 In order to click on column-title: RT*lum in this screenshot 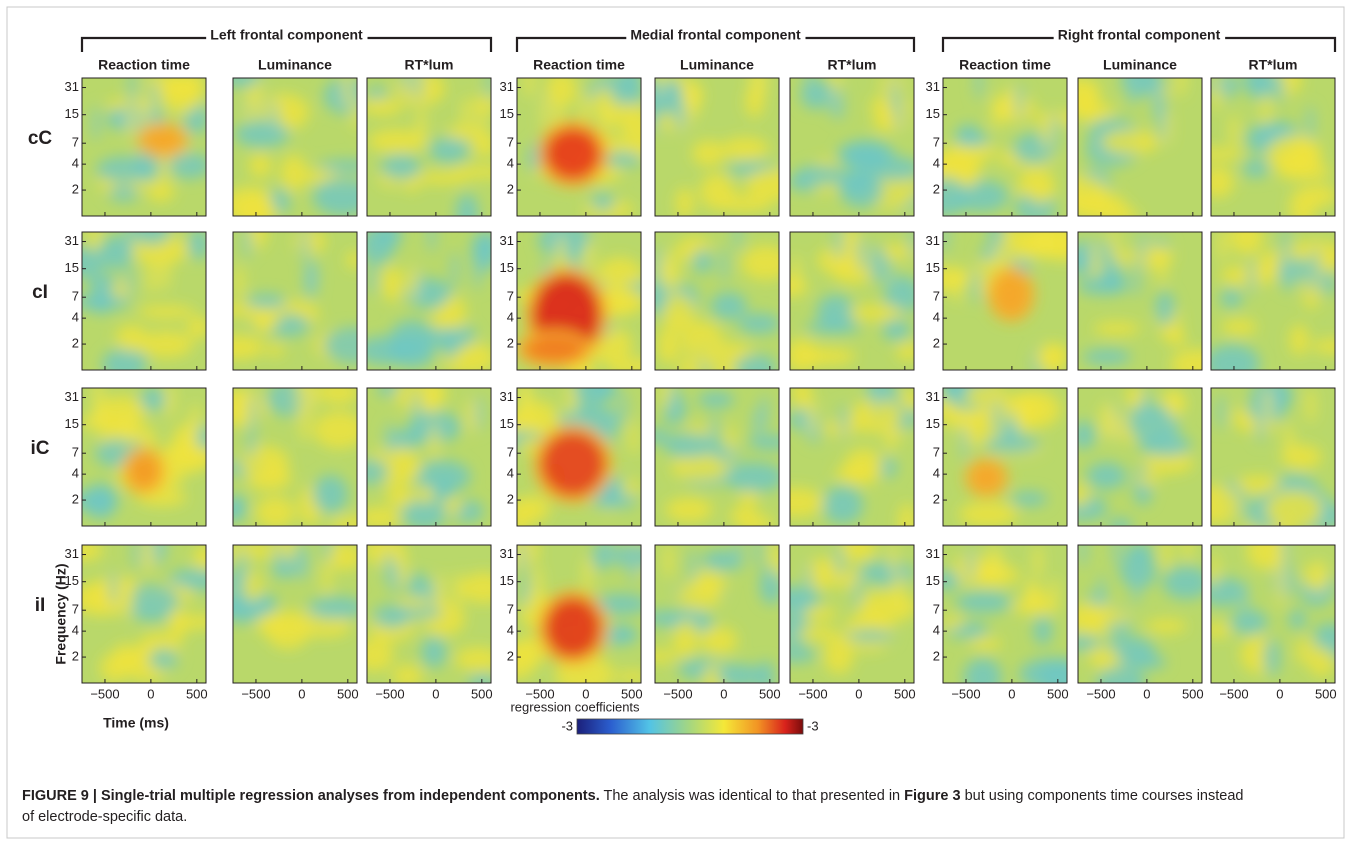, I will do `click(1273, 65)`.